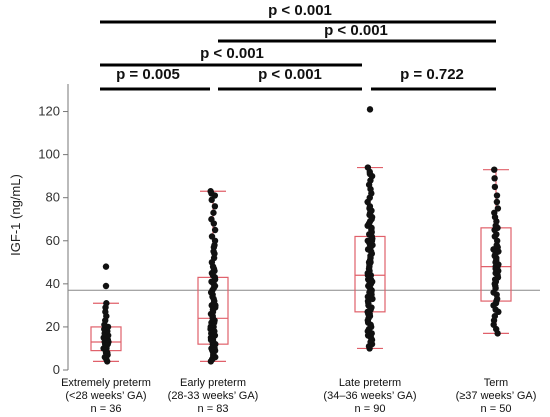 Image resolution: width=550 pixels, height=417 pixels. I want to click on category-label: (28-33 weeks’ GA), so click(213, 396).